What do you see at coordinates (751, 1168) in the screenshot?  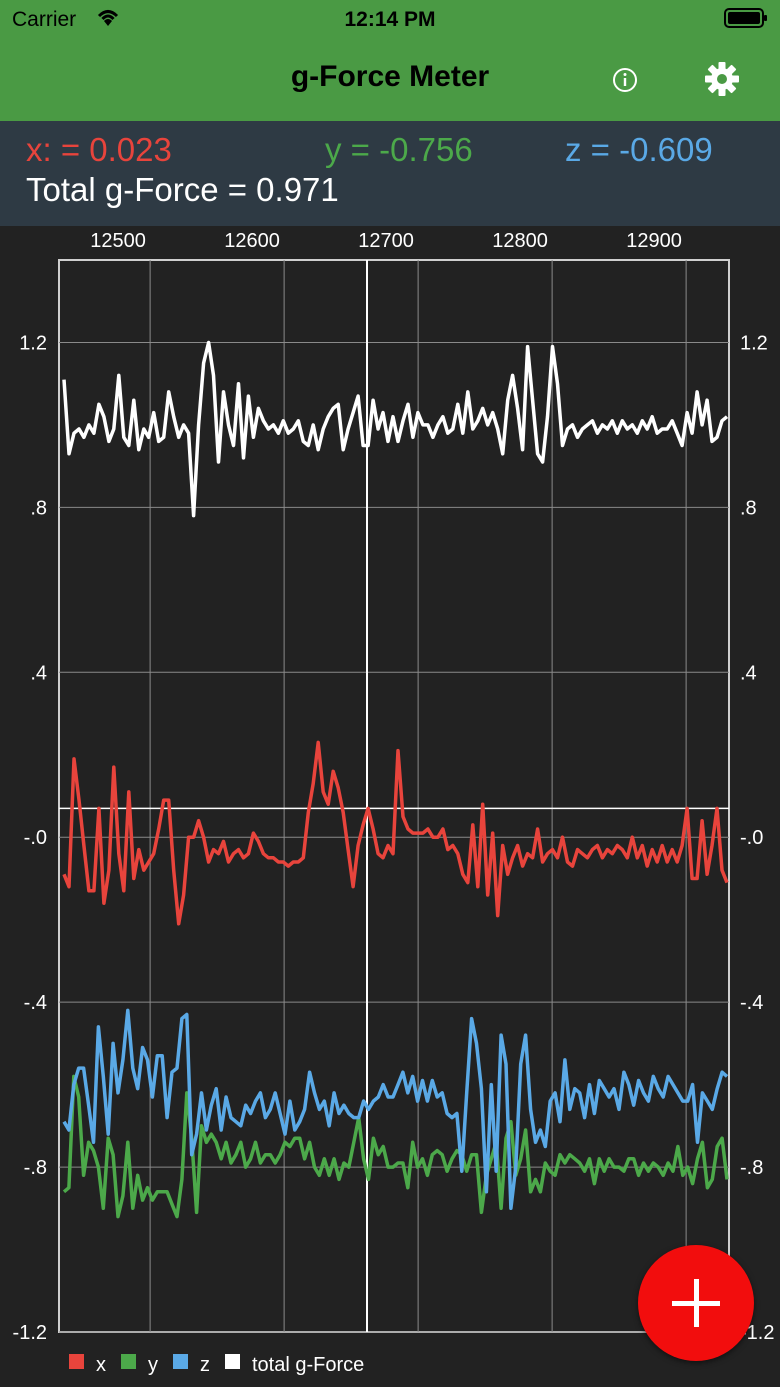 I see `y-tick-label-right: -.8` at bounding box center [751, 1168].